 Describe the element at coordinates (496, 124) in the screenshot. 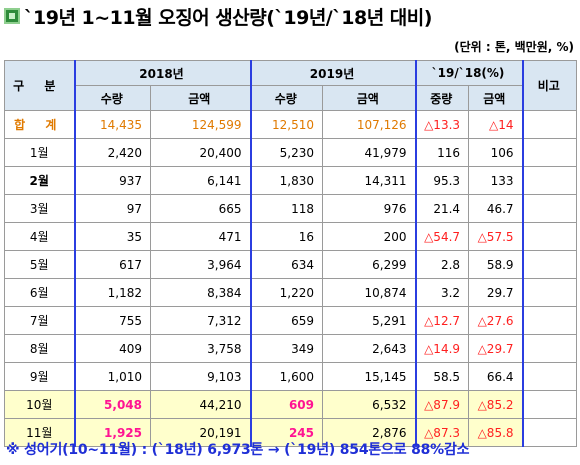

I see `total-ratio-amount: △14` at that location.